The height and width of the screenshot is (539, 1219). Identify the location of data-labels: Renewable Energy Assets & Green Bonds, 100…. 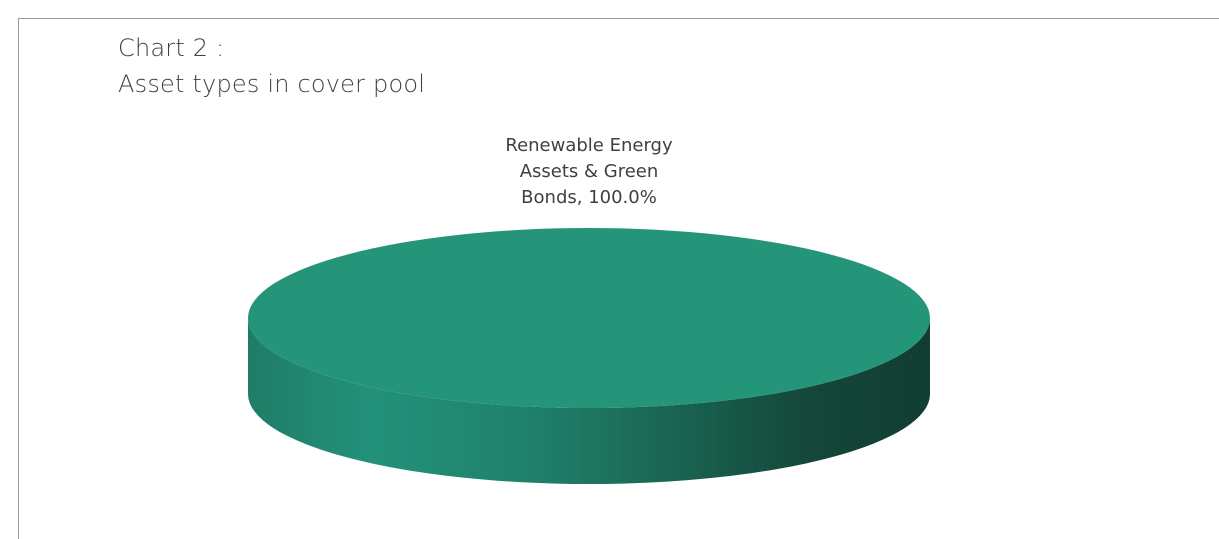
(589, 171).